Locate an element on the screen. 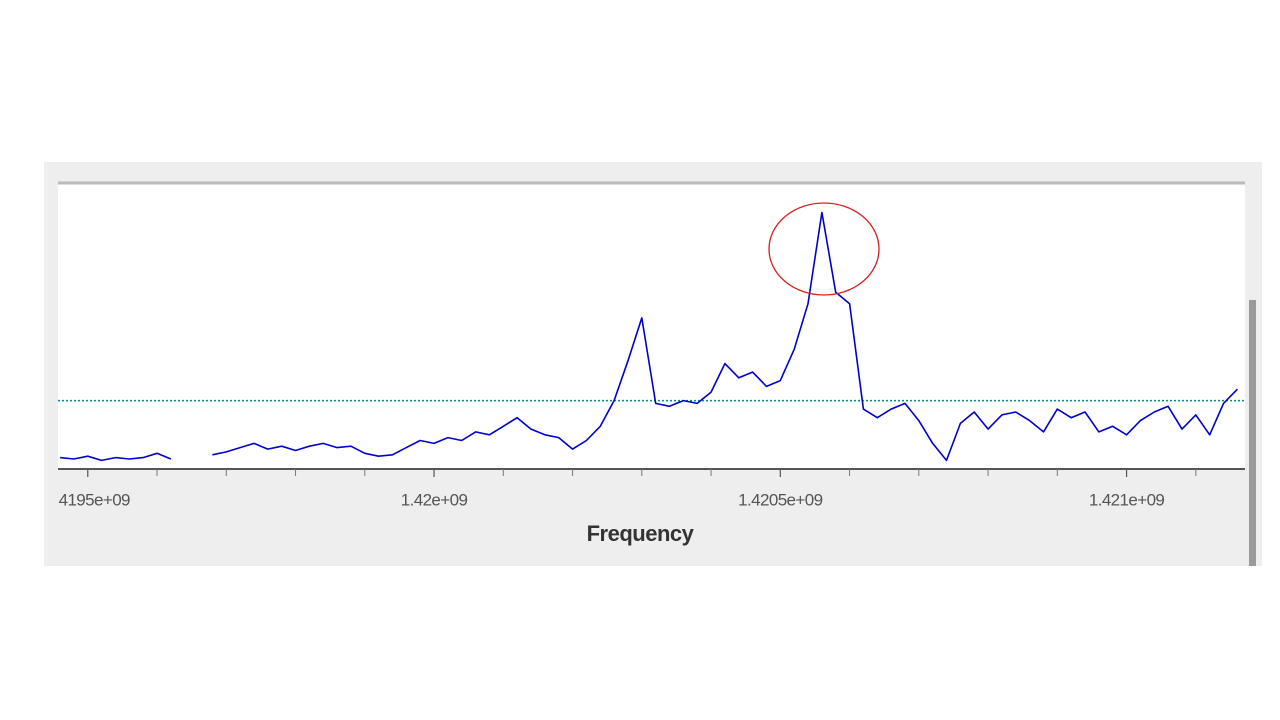 Image resolution: width=1280 pixels, height=720 pixels. x-axis-title: Frequency is located at coordinates (641, 533).